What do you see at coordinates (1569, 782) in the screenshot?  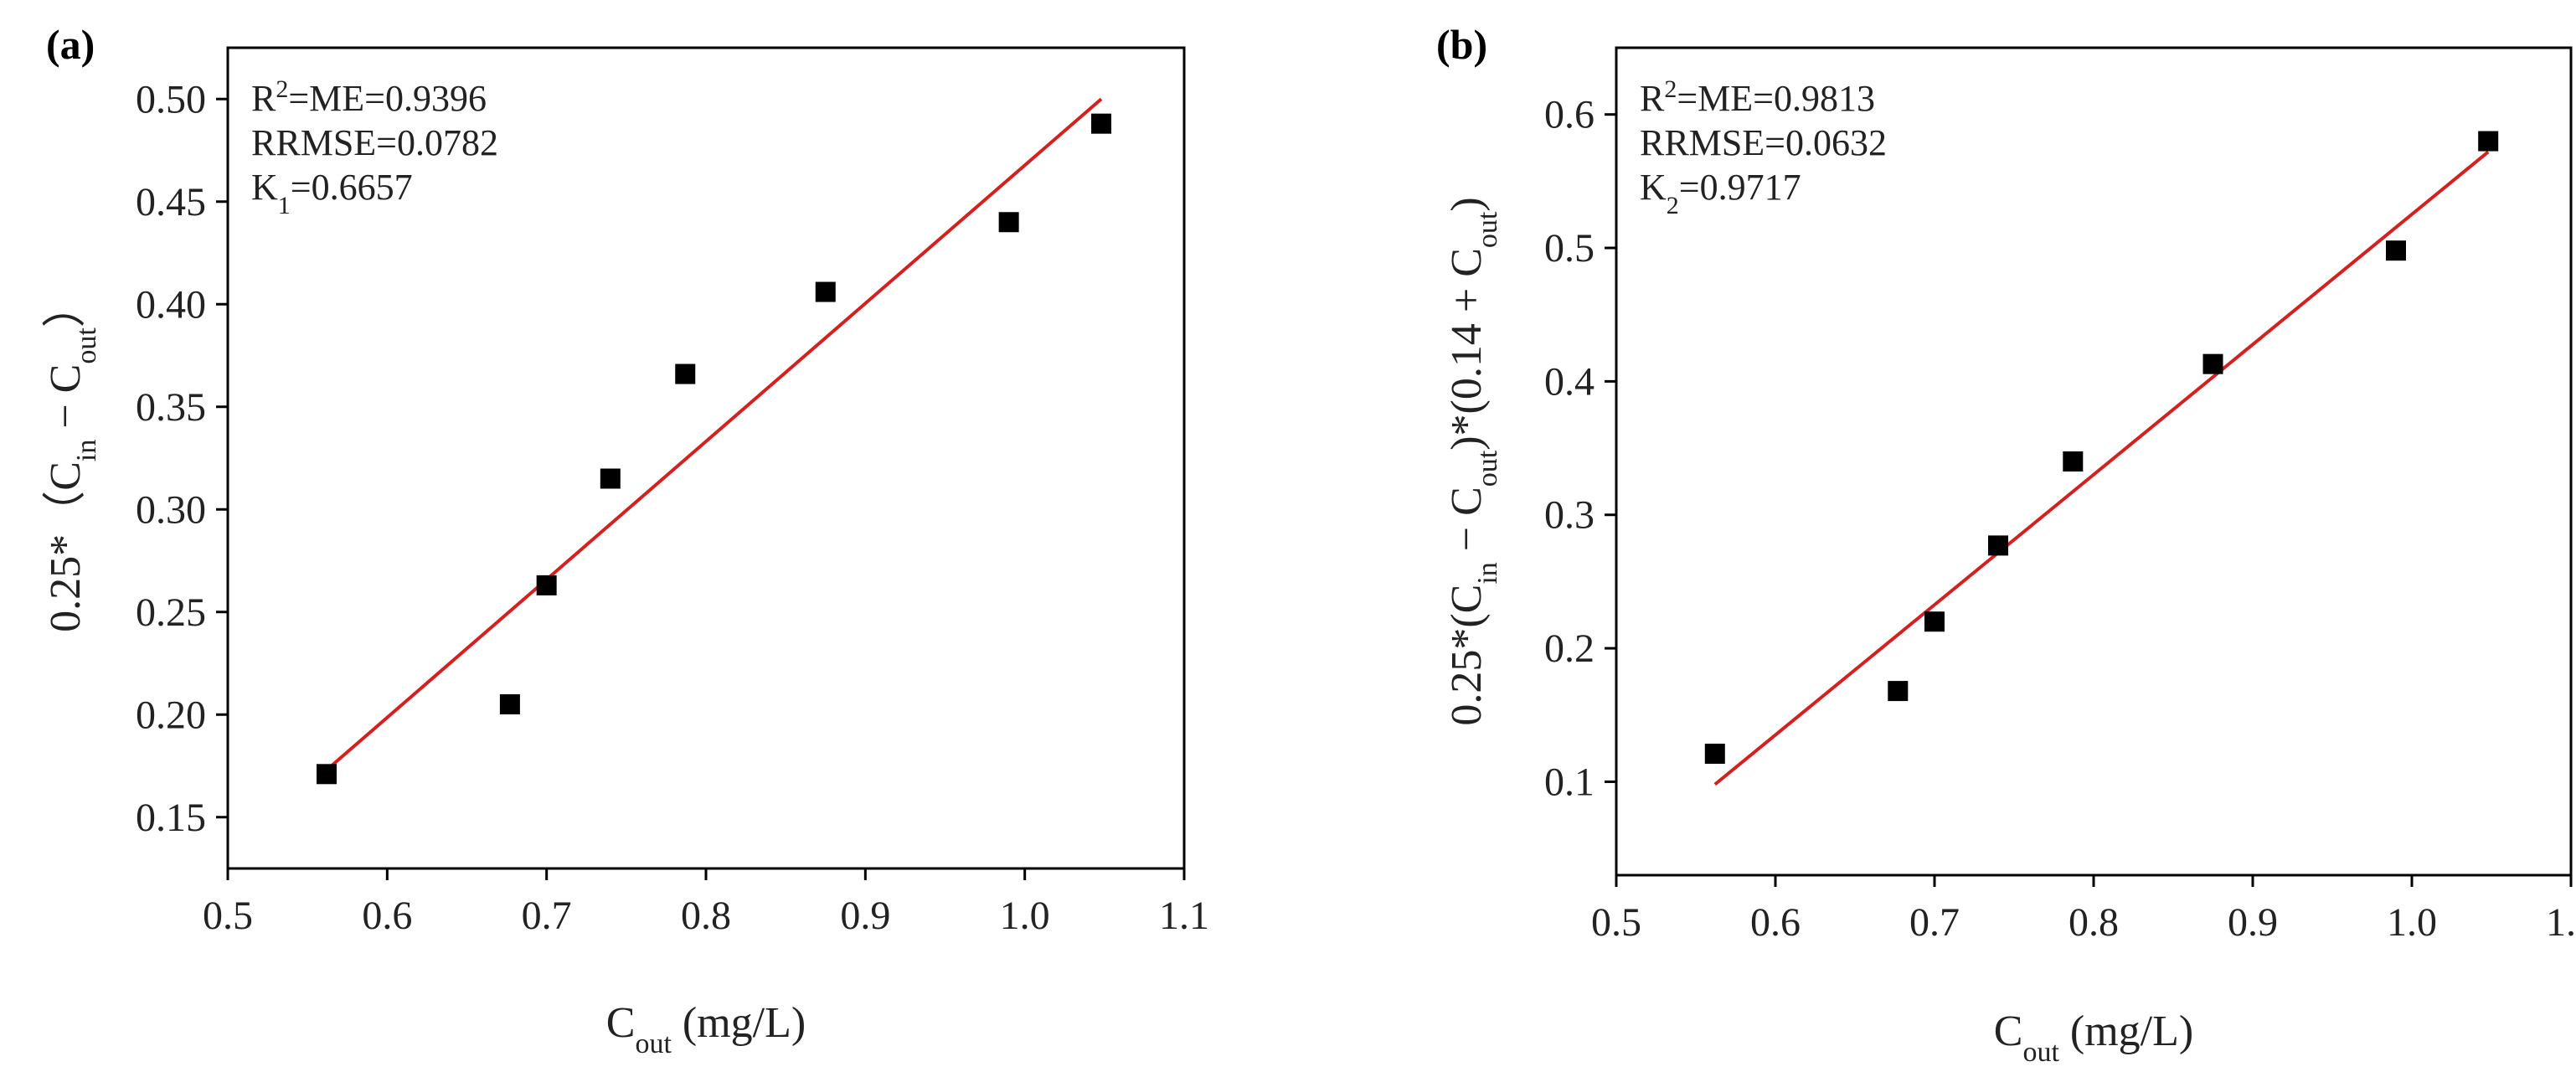 I see `panel-b-y-tick-label: 0.1` at bounding box center [1569, 782].